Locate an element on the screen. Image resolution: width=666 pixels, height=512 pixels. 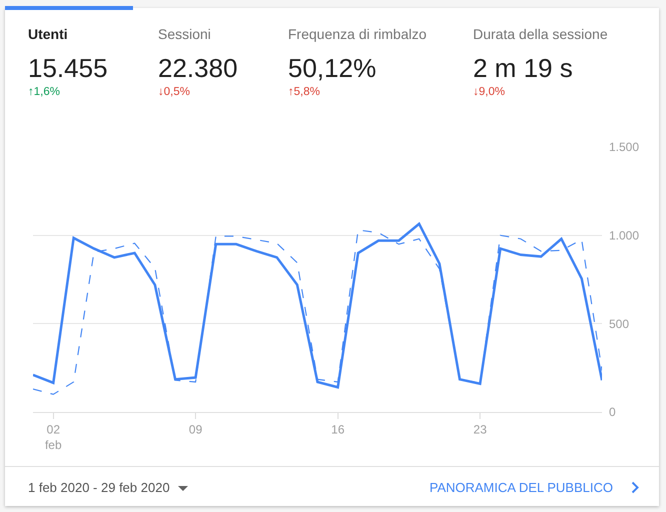
x-tick-label: 09 is located at coordinates (195, 429).